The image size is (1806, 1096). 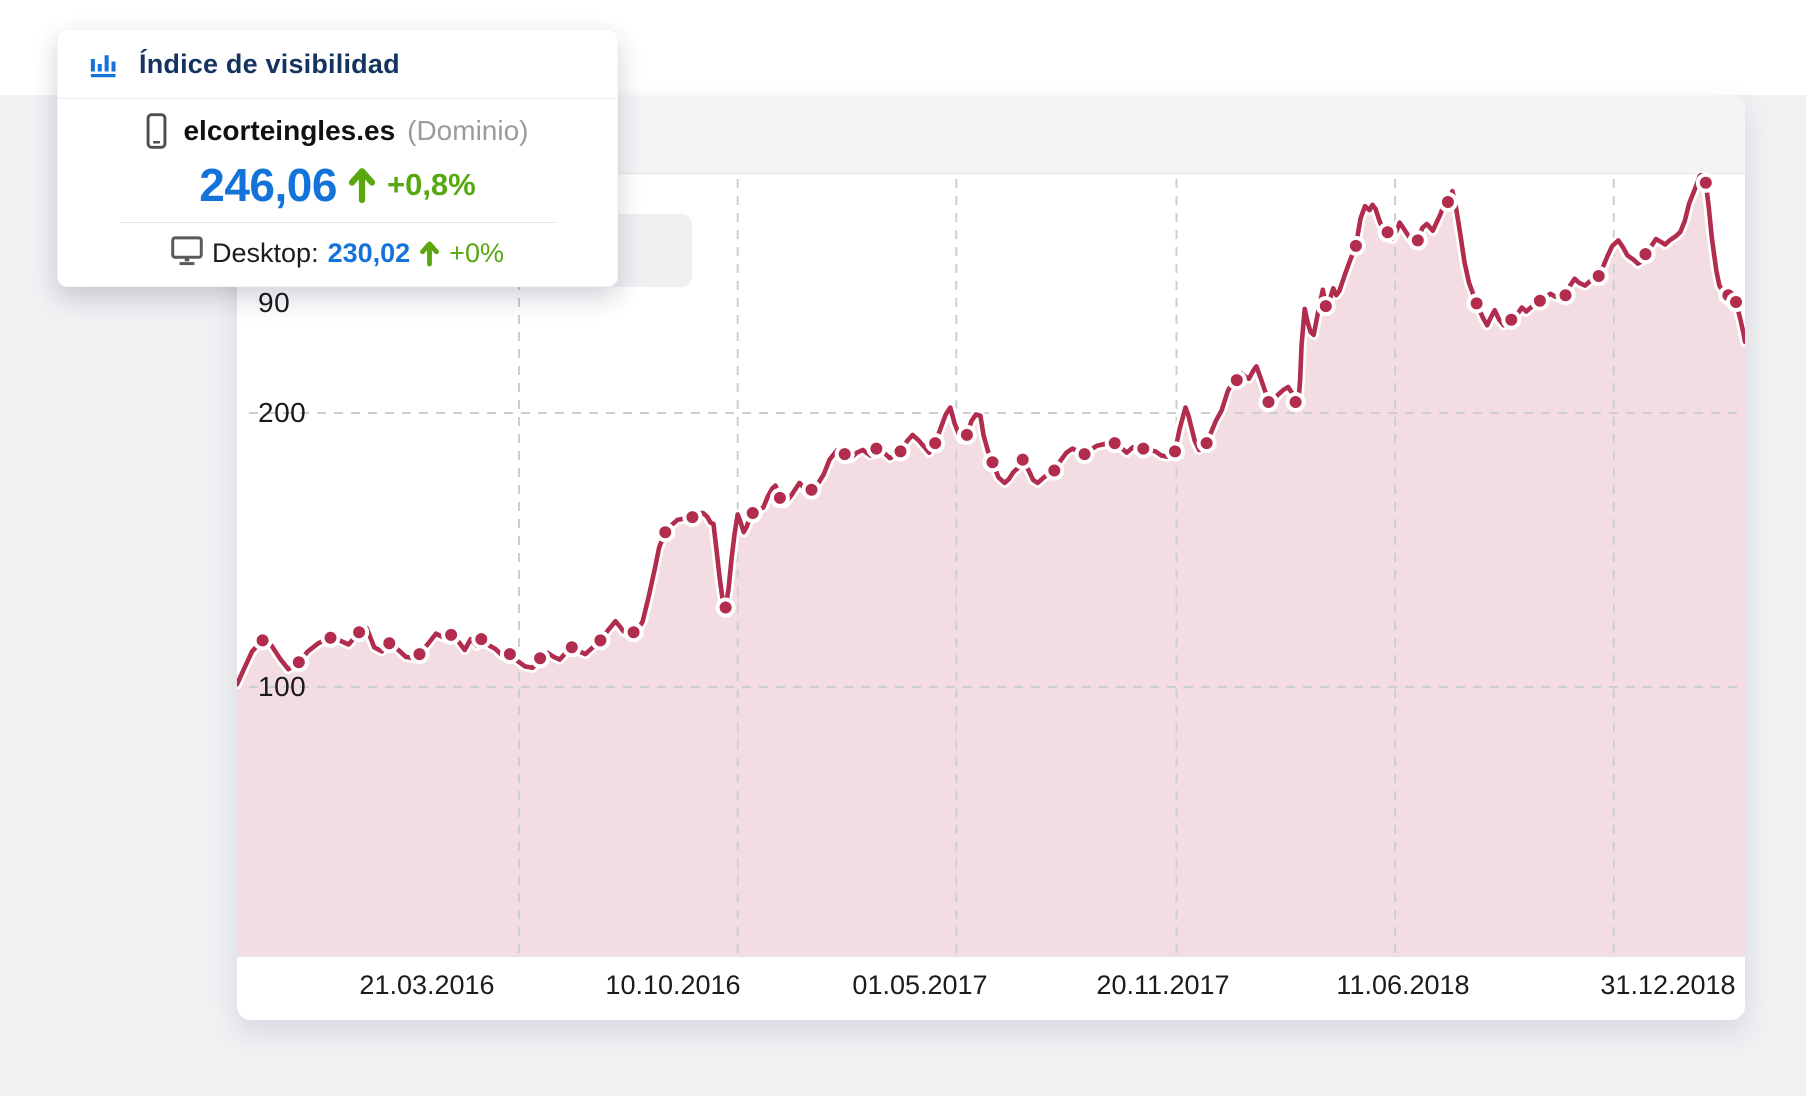 I want to click on desktop-label: Desktop:, so click(x=265, y=252).